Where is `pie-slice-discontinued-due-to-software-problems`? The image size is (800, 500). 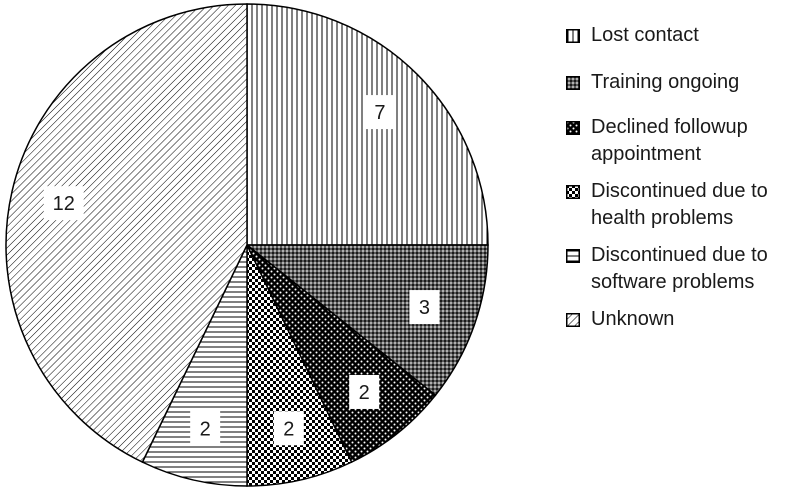 pie-slice-discontinued-due-to-software-problems is located at coordinates (194, 365).